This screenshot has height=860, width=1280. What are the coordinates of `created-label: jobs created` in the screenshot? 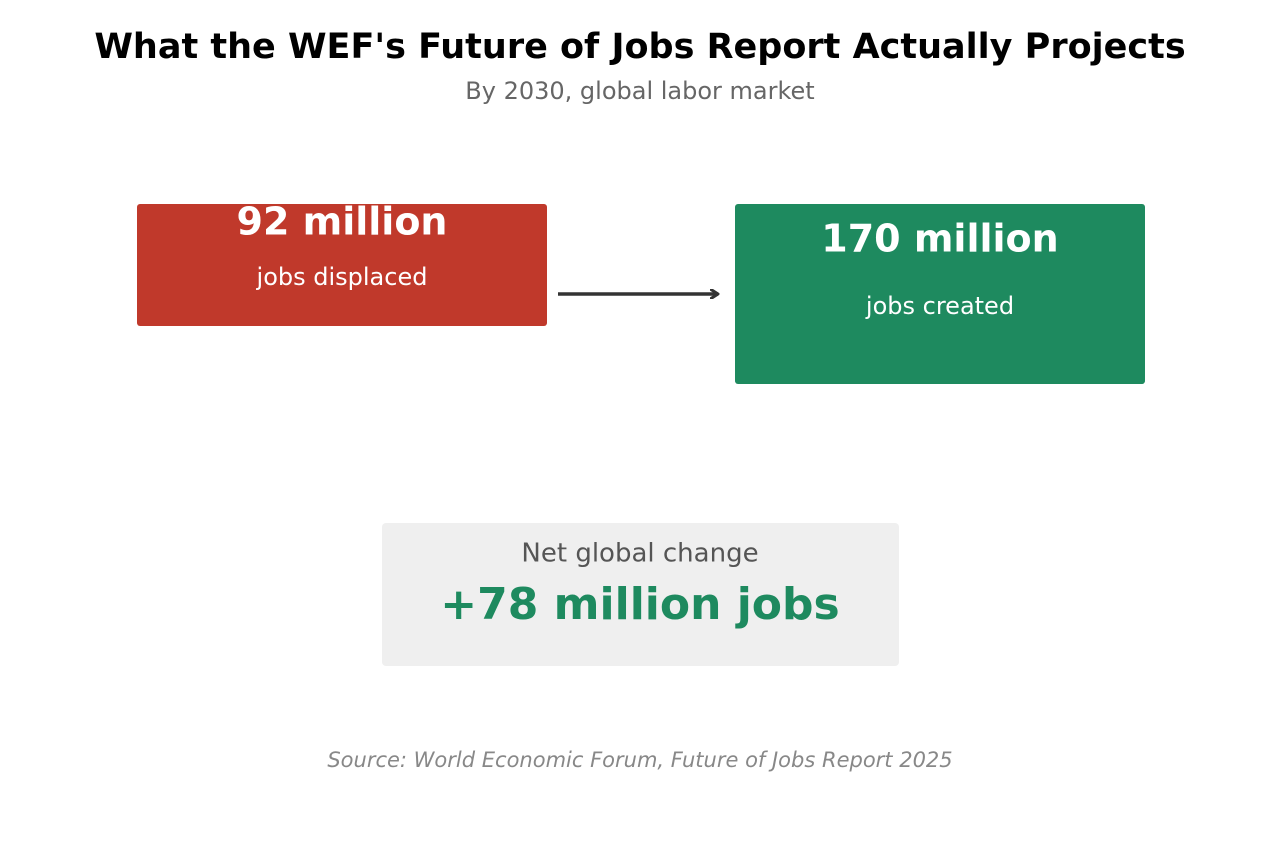 It's located at (939, 306).